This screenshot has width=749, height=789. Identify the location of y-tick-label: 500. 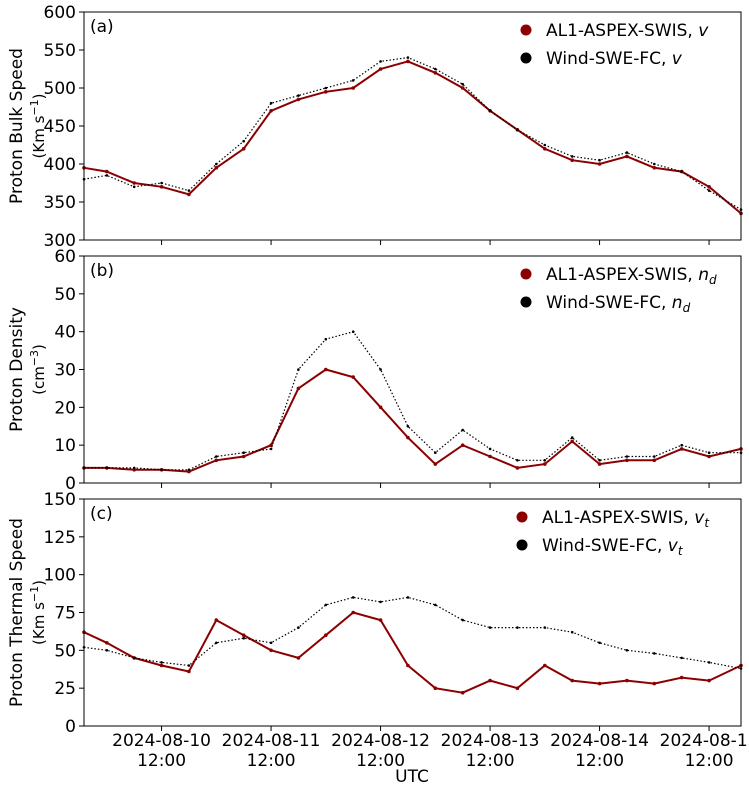
(60, 89).